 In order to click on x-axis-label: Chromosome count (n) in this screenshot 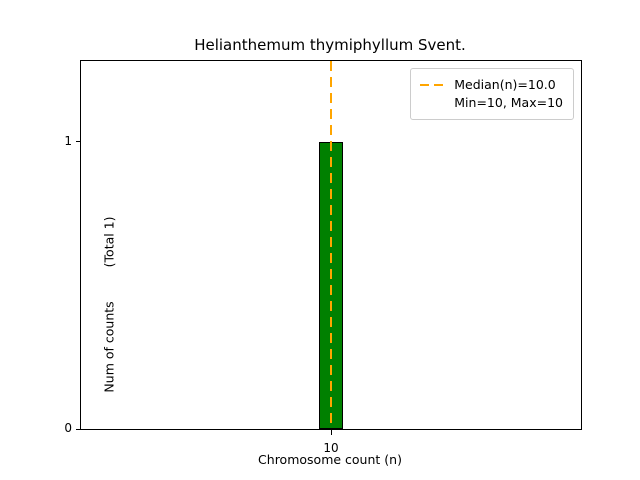, I will do `click(330, 459)`.